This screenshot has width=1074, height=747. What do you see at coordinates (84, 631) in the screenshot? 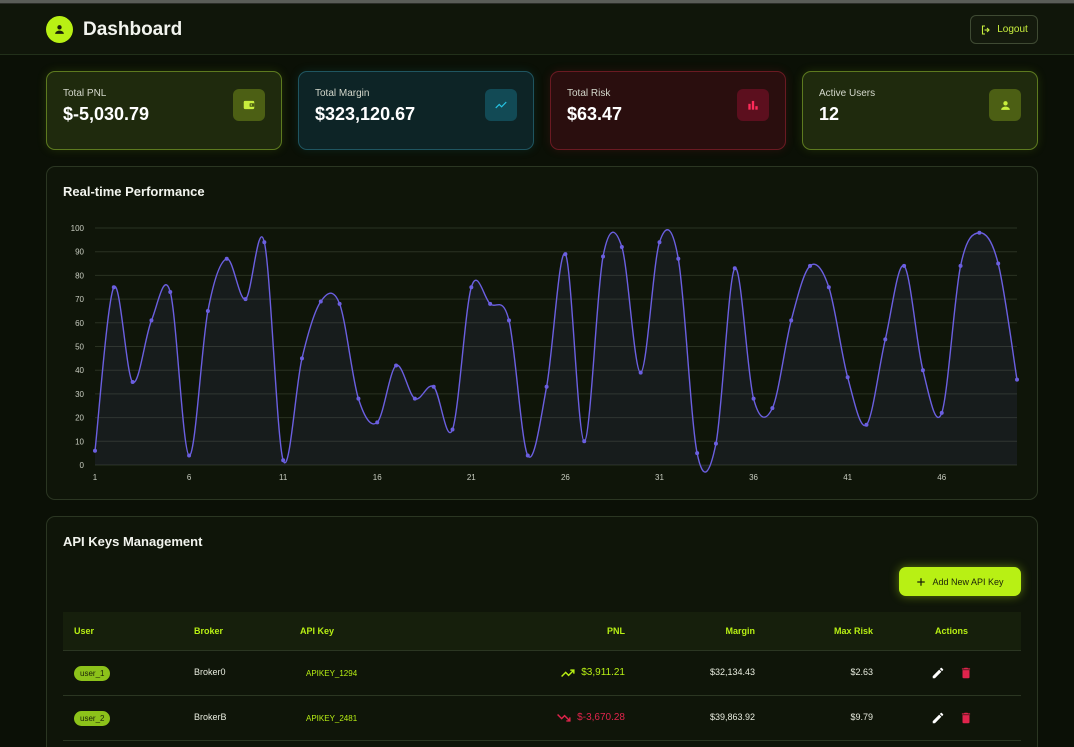
I see `column-header-user: User` at bounding box center [84, 631].